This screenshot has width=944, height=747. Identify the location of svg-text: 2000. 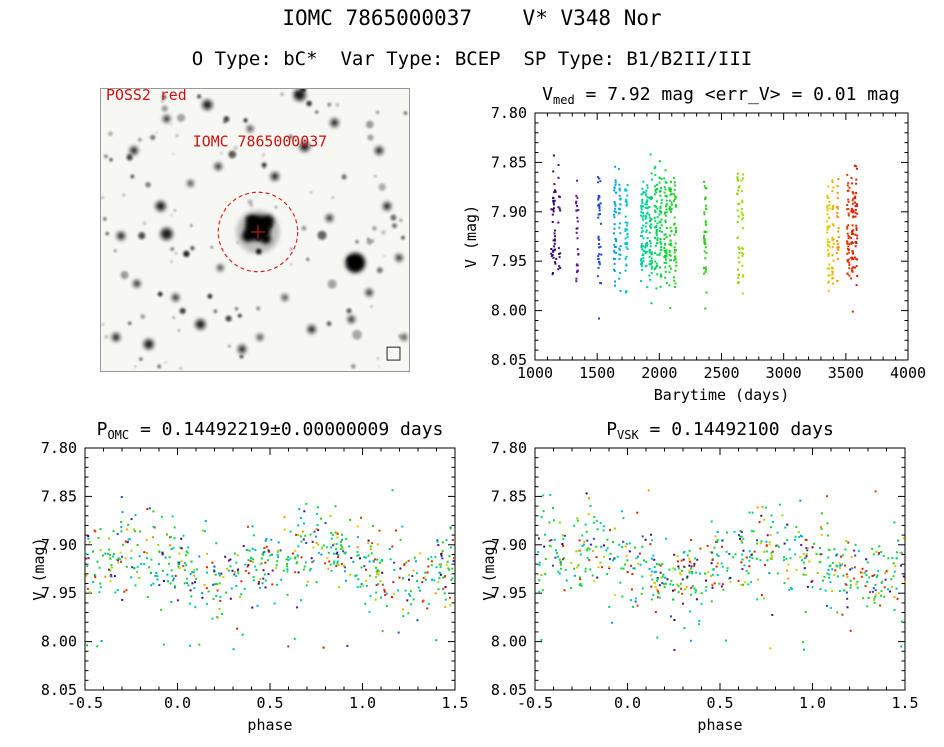
(659, 373).